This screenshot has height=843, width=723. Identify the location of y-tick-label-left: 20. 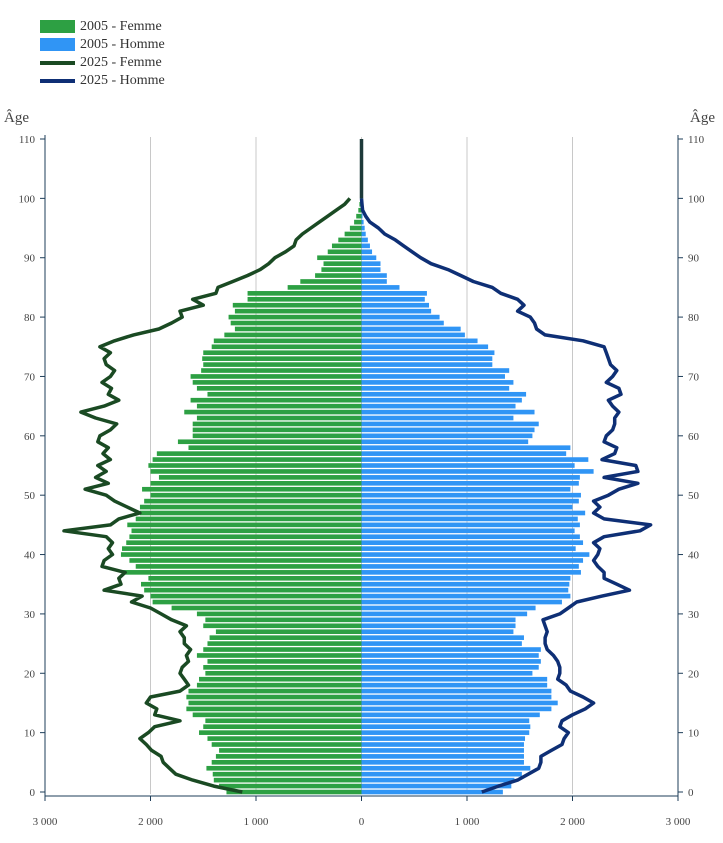
(30, 674).